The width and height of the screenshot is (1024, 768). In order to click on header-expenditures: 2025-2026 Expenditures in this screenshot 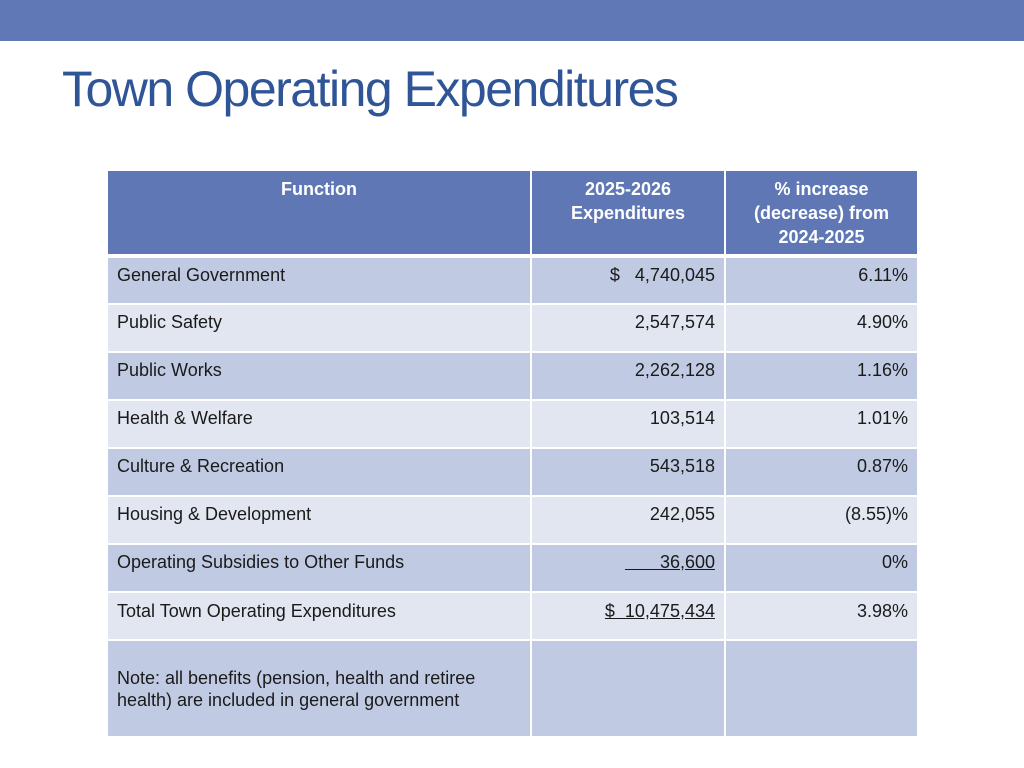, I will do `click(628, 213)`.